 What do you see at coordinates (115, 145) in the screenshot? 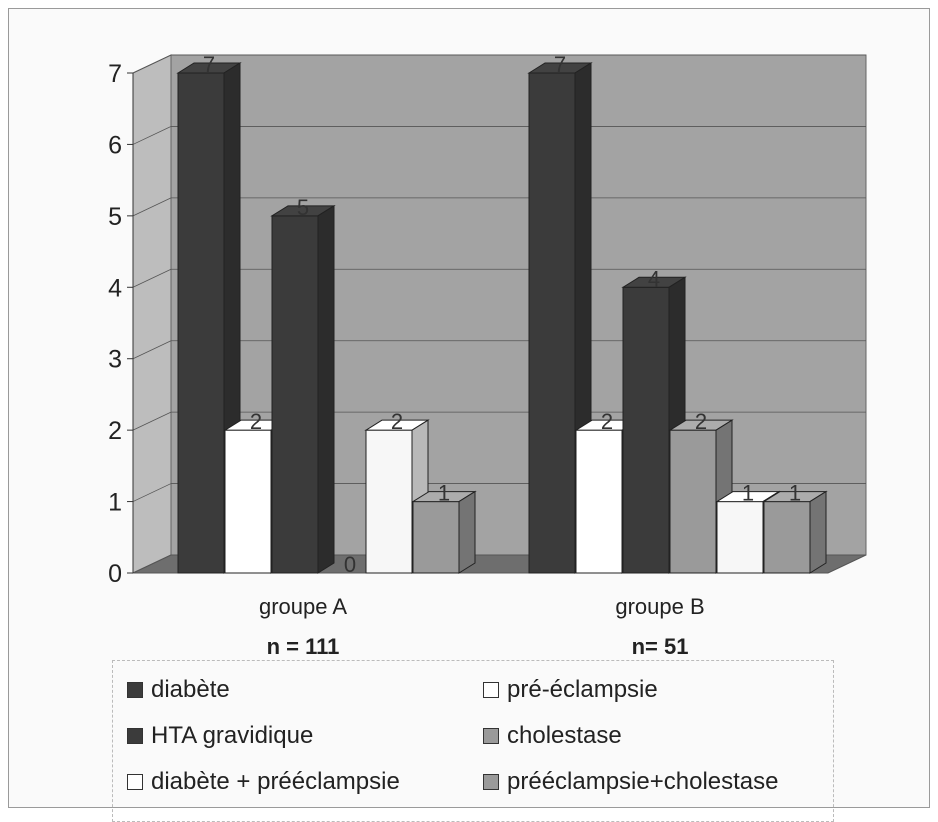
I see `y-tick-label: 6` at bounding box center [115, 145].